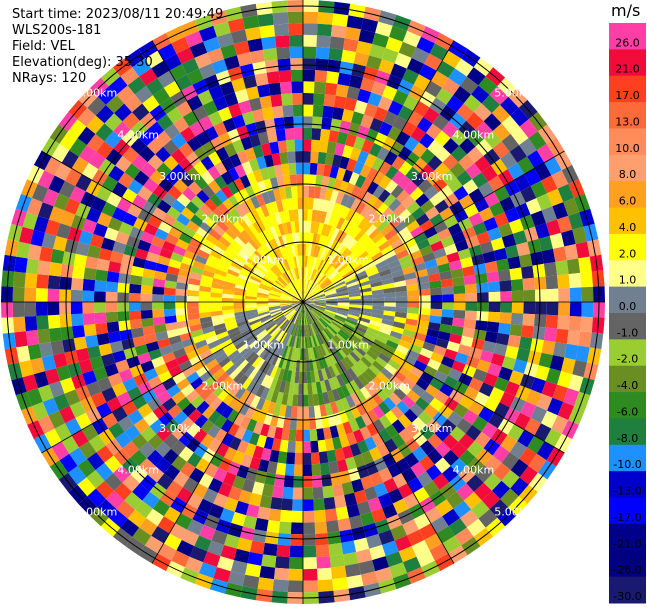 This screenshot has width=647, height=607. What do you see at coordinates (627, 596) in the screenshot?
I see `colorbar-level-label: -30.0` at bounding box center [627, 596].